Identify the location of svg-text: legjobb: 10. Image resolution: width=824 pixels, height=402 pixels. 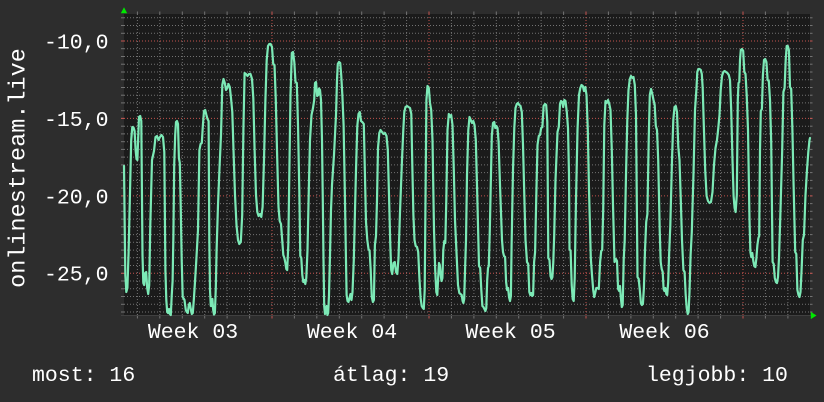
(717, 376).